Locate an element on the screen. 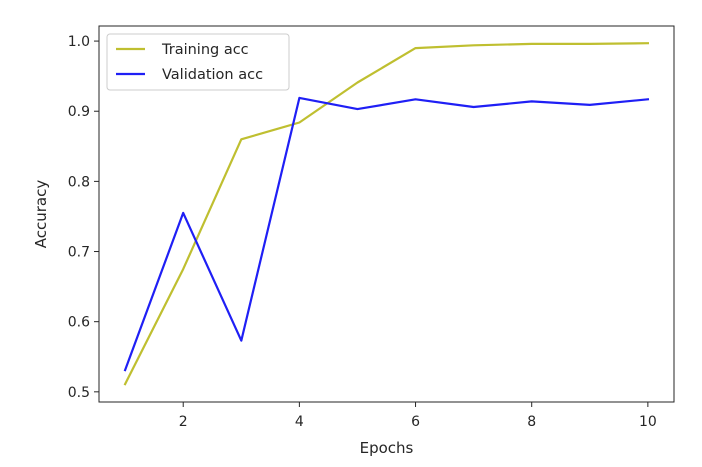 Image resolution: width=702 pixels, height=467 pixels. legend-label: Training acc is located at coordinates (205, 50).